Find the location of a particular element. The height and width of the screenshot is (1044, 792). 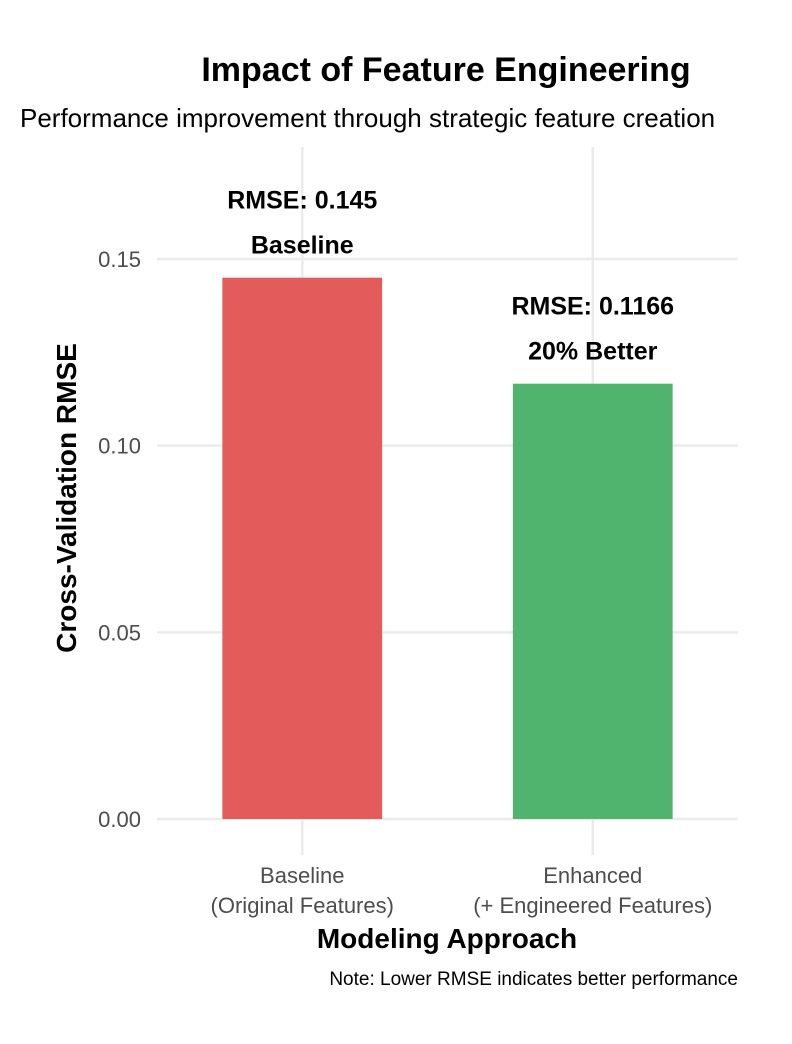

bar-data-label: 20% Better is located at coordinates (592, 352).